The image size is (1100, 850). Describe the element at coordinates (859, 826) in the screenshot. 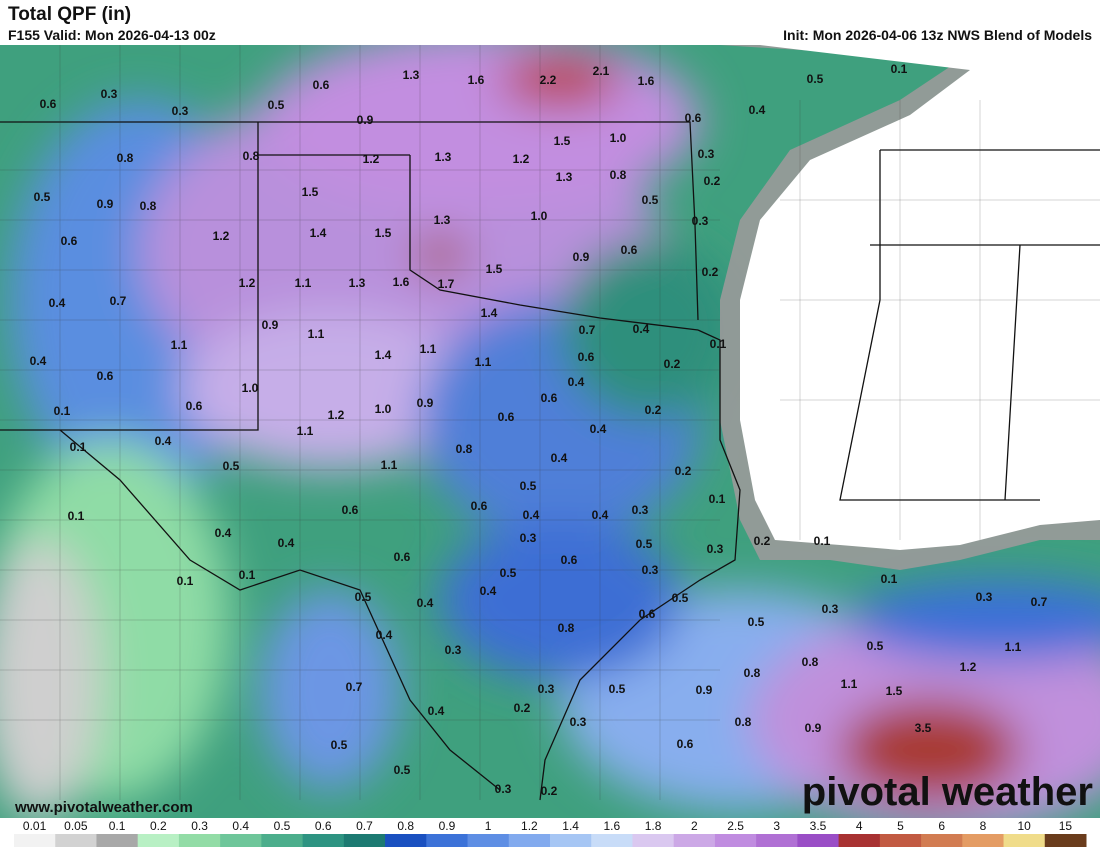

I see `legend-tick-label: 4` at that location.